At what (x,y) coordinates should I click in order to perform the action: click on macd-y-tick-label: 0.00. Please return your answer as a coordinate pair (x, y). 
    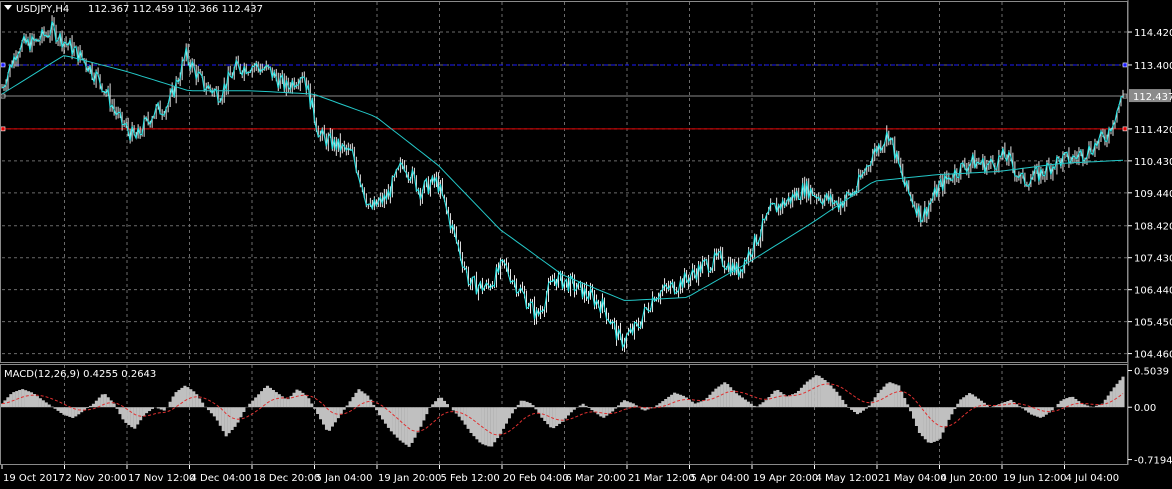
    Looking at the image, I should click on (1145, 408).